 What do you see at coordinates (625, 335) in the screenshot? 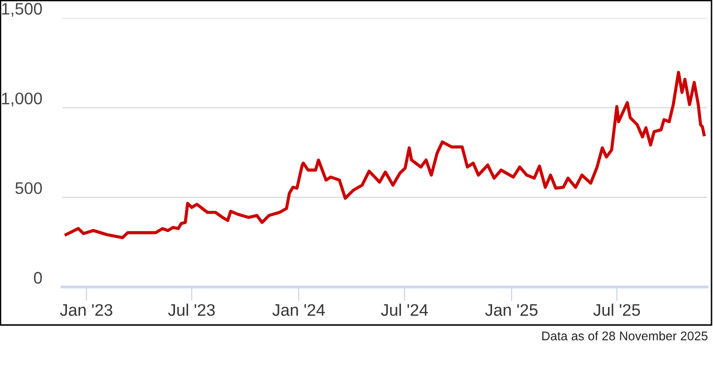
I see `text: Data as of 28 November 2025` at bounding box center [625, 335].